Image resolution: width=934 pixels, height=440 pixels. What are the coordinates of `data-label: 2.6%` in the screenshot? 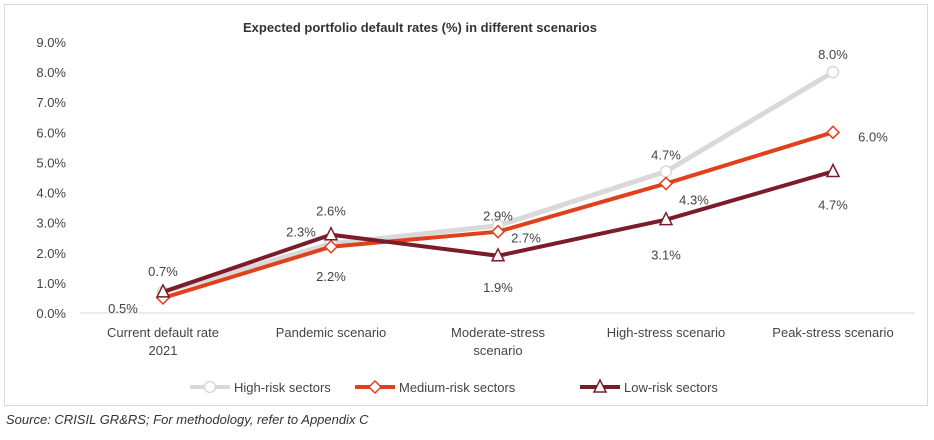 It's located at (331, 211).